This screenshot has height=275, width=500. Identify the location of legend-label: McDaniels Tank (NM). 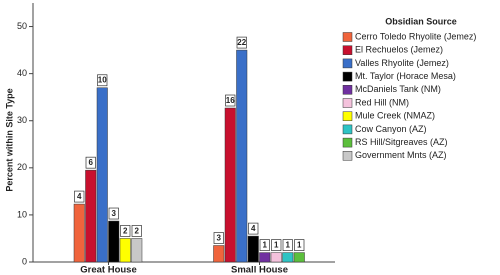
(398, 89).